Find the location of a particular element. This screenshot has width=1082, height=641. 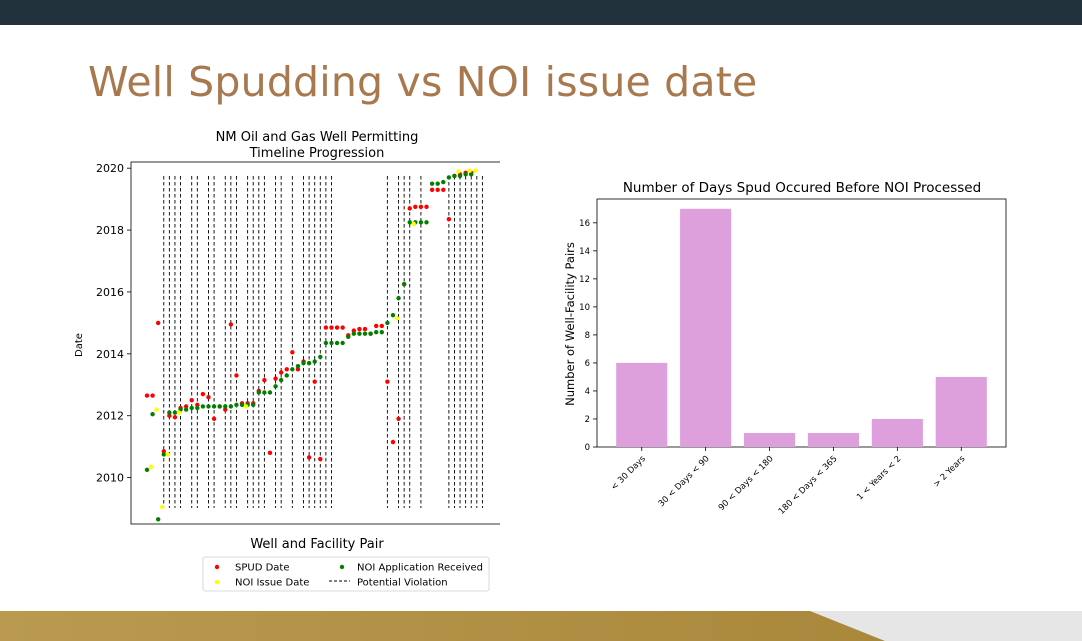

chart1-y-ticks: 2010 2012 2014 2016 2018 2020 is located at coordinates (113, 323).